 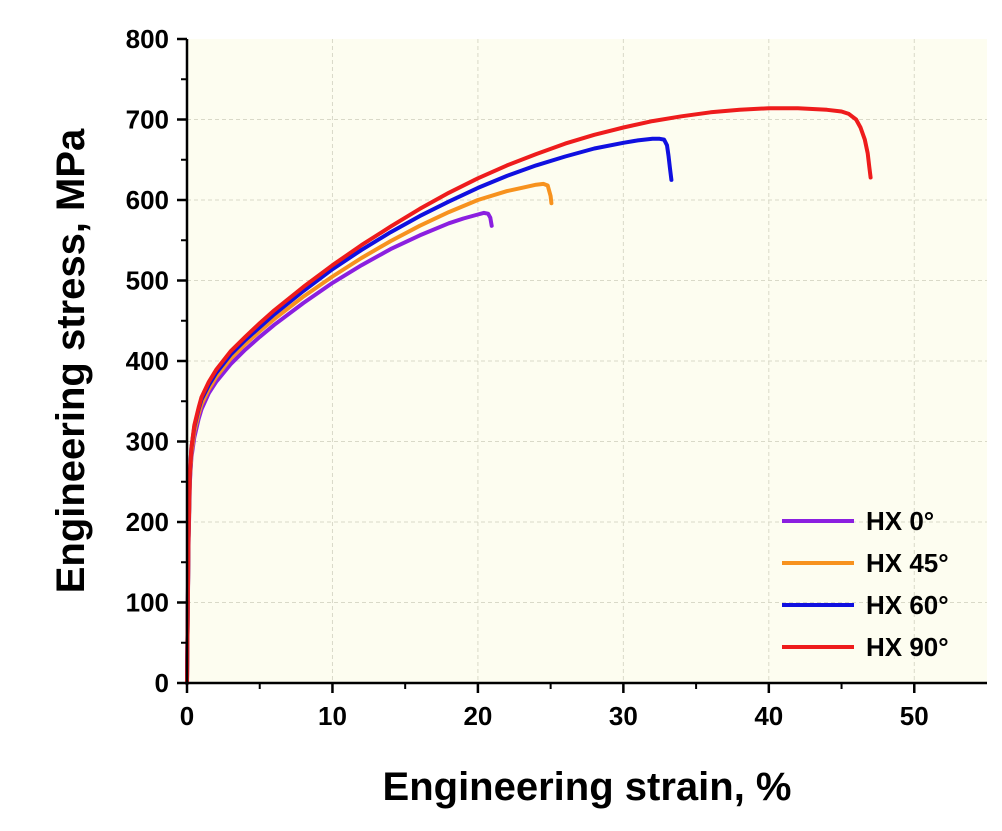 I want to click on x-tick-label: 20, so click(x=477, y=716).